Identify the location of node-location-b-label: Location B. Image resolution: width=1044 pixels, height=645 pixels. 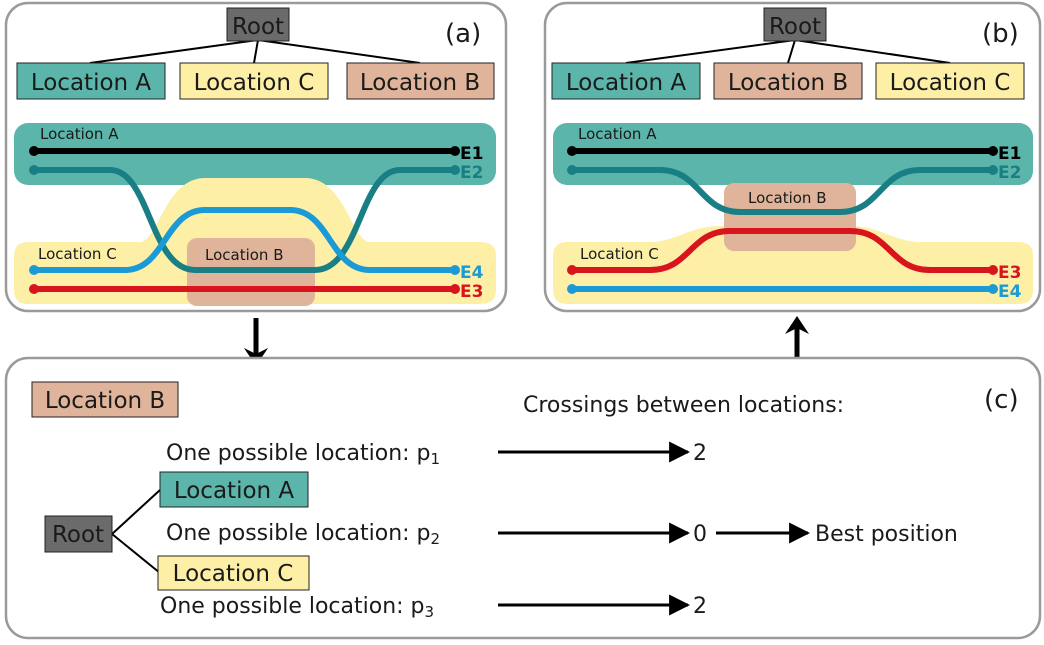
(105, 401).